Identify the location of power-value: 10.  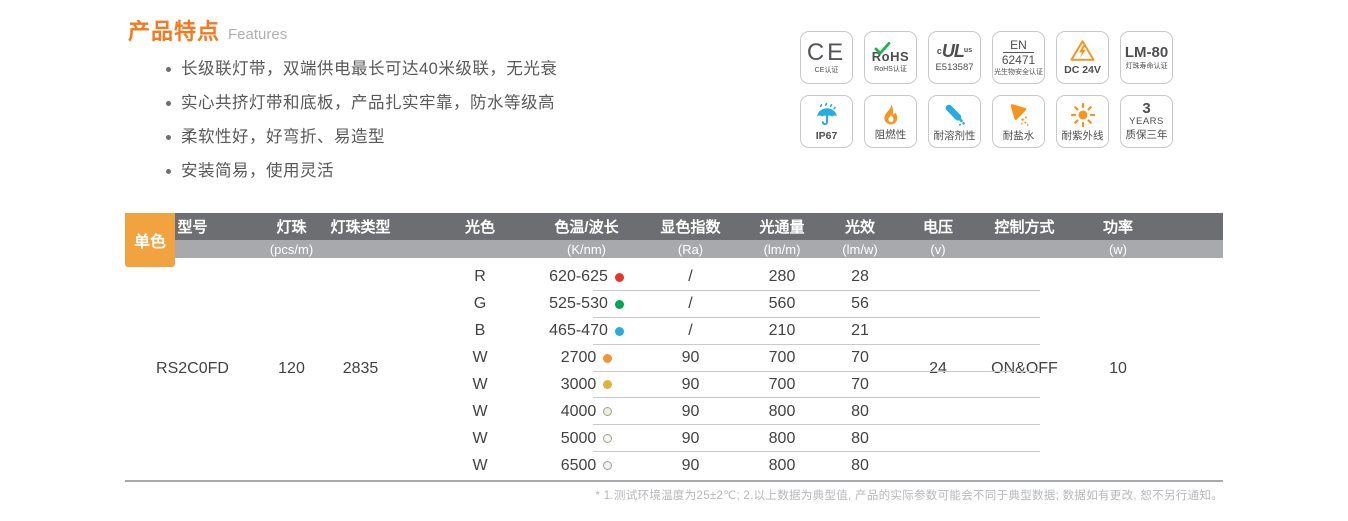
(1118, 368).